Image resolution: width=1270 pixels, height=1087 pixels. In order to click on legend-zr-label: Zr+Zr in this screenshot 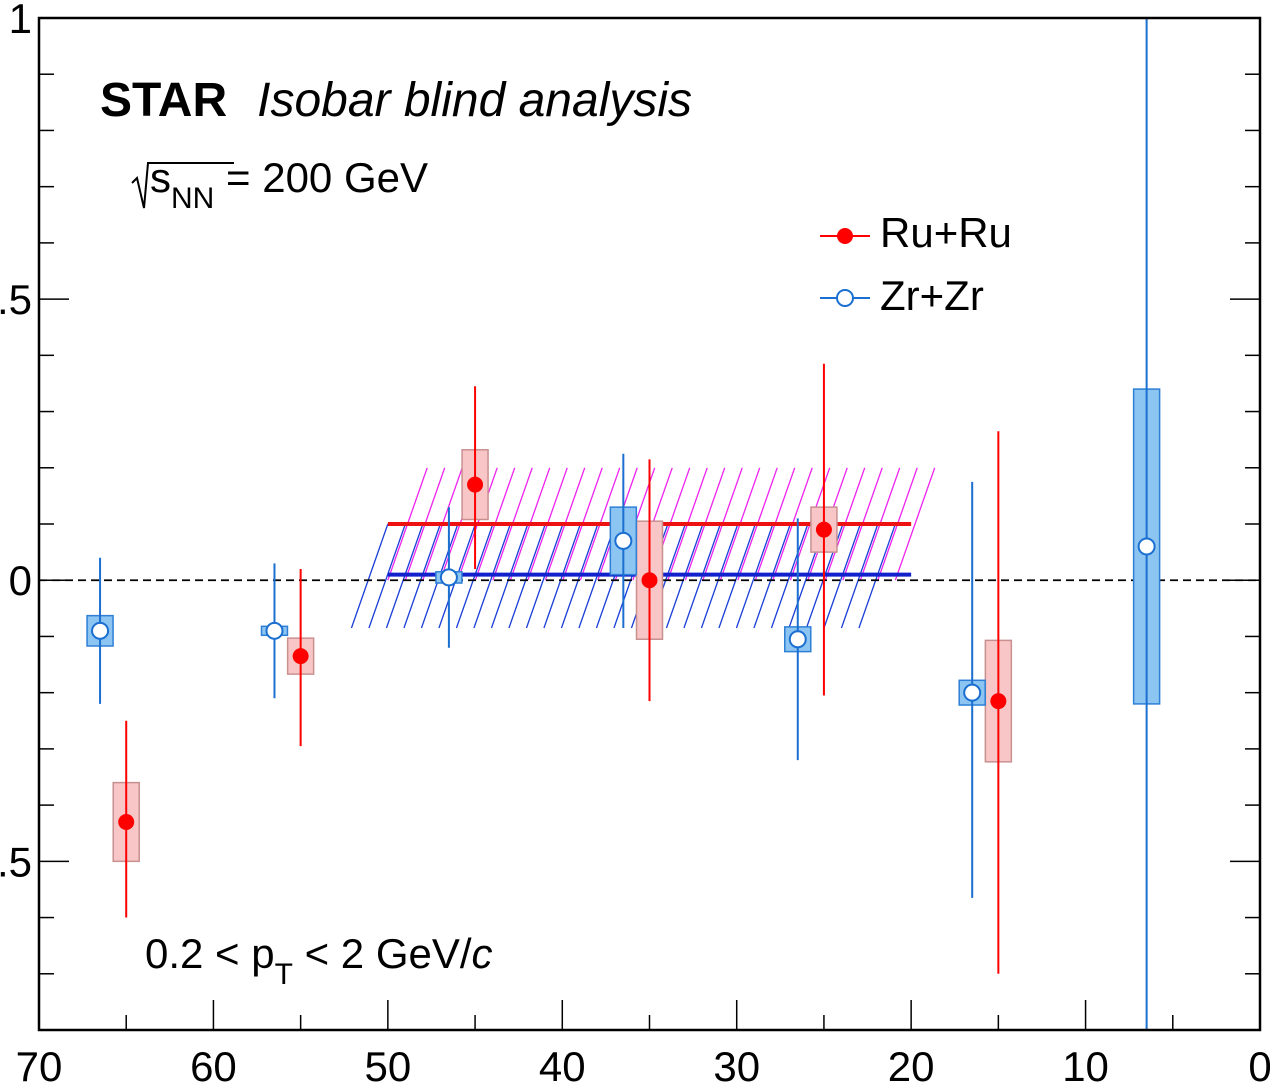, I will do `click(932, 295)`.